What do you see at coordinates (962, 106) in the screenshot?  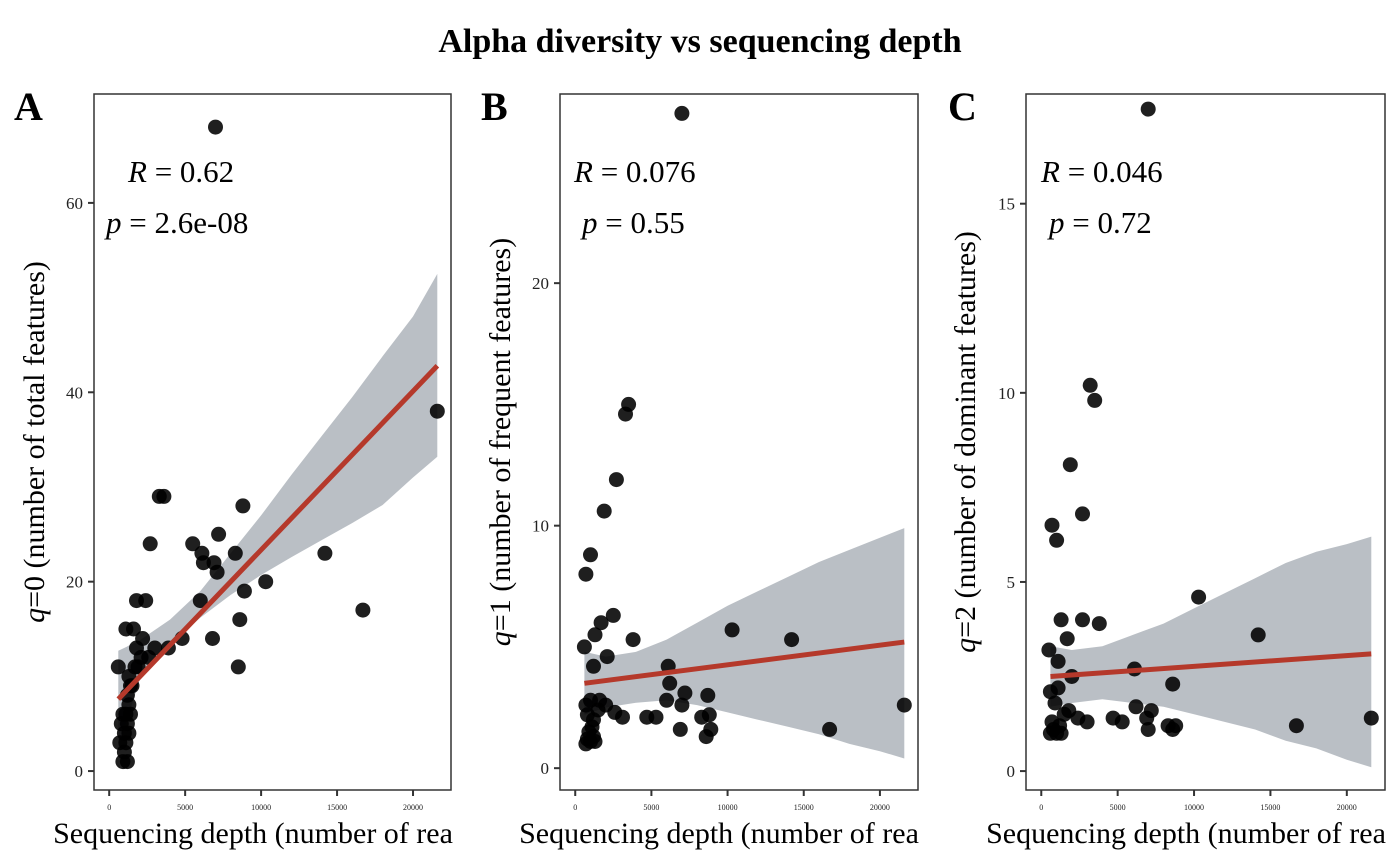 I see `panel-tag-c: C` at bounding box center [962, 106].